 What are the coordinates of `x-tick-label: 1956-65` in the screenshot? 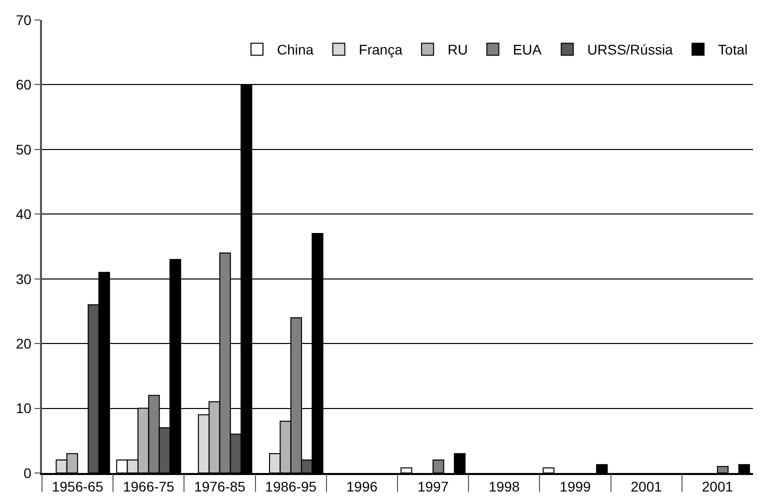 It's located at (78, 486).